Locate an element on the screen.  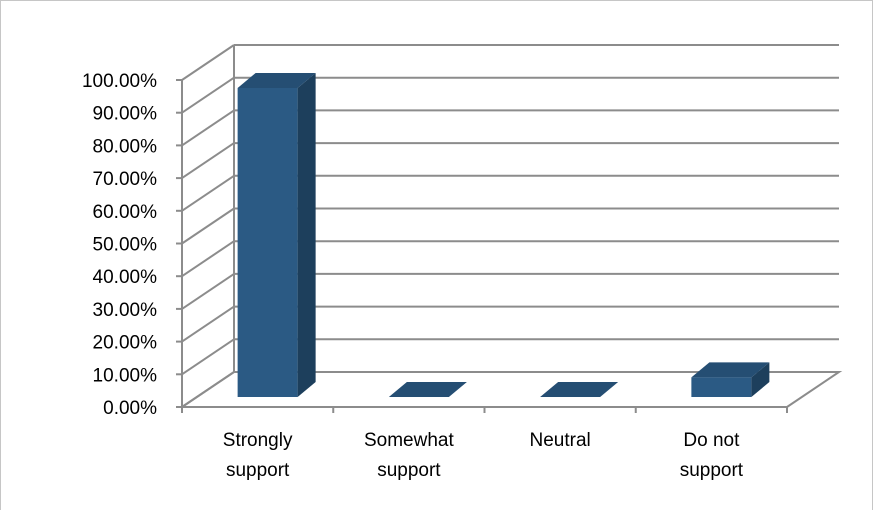
y-tick-label: 40.00% is located at coordinates (125, 277).